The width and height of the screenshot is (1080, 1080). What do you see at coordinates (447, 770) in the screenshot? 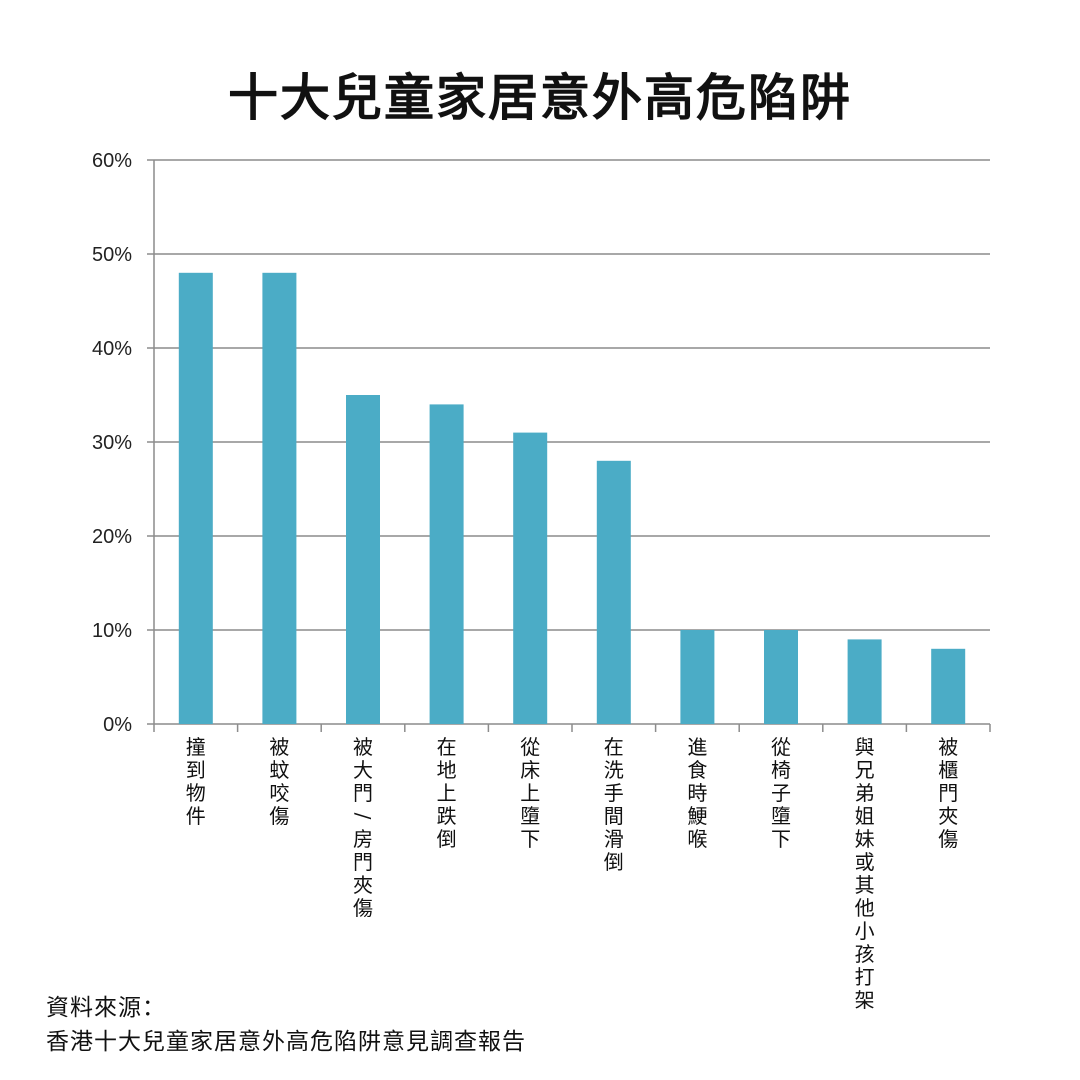
I see `svg-text: 地` at bounding box center [447, 770].